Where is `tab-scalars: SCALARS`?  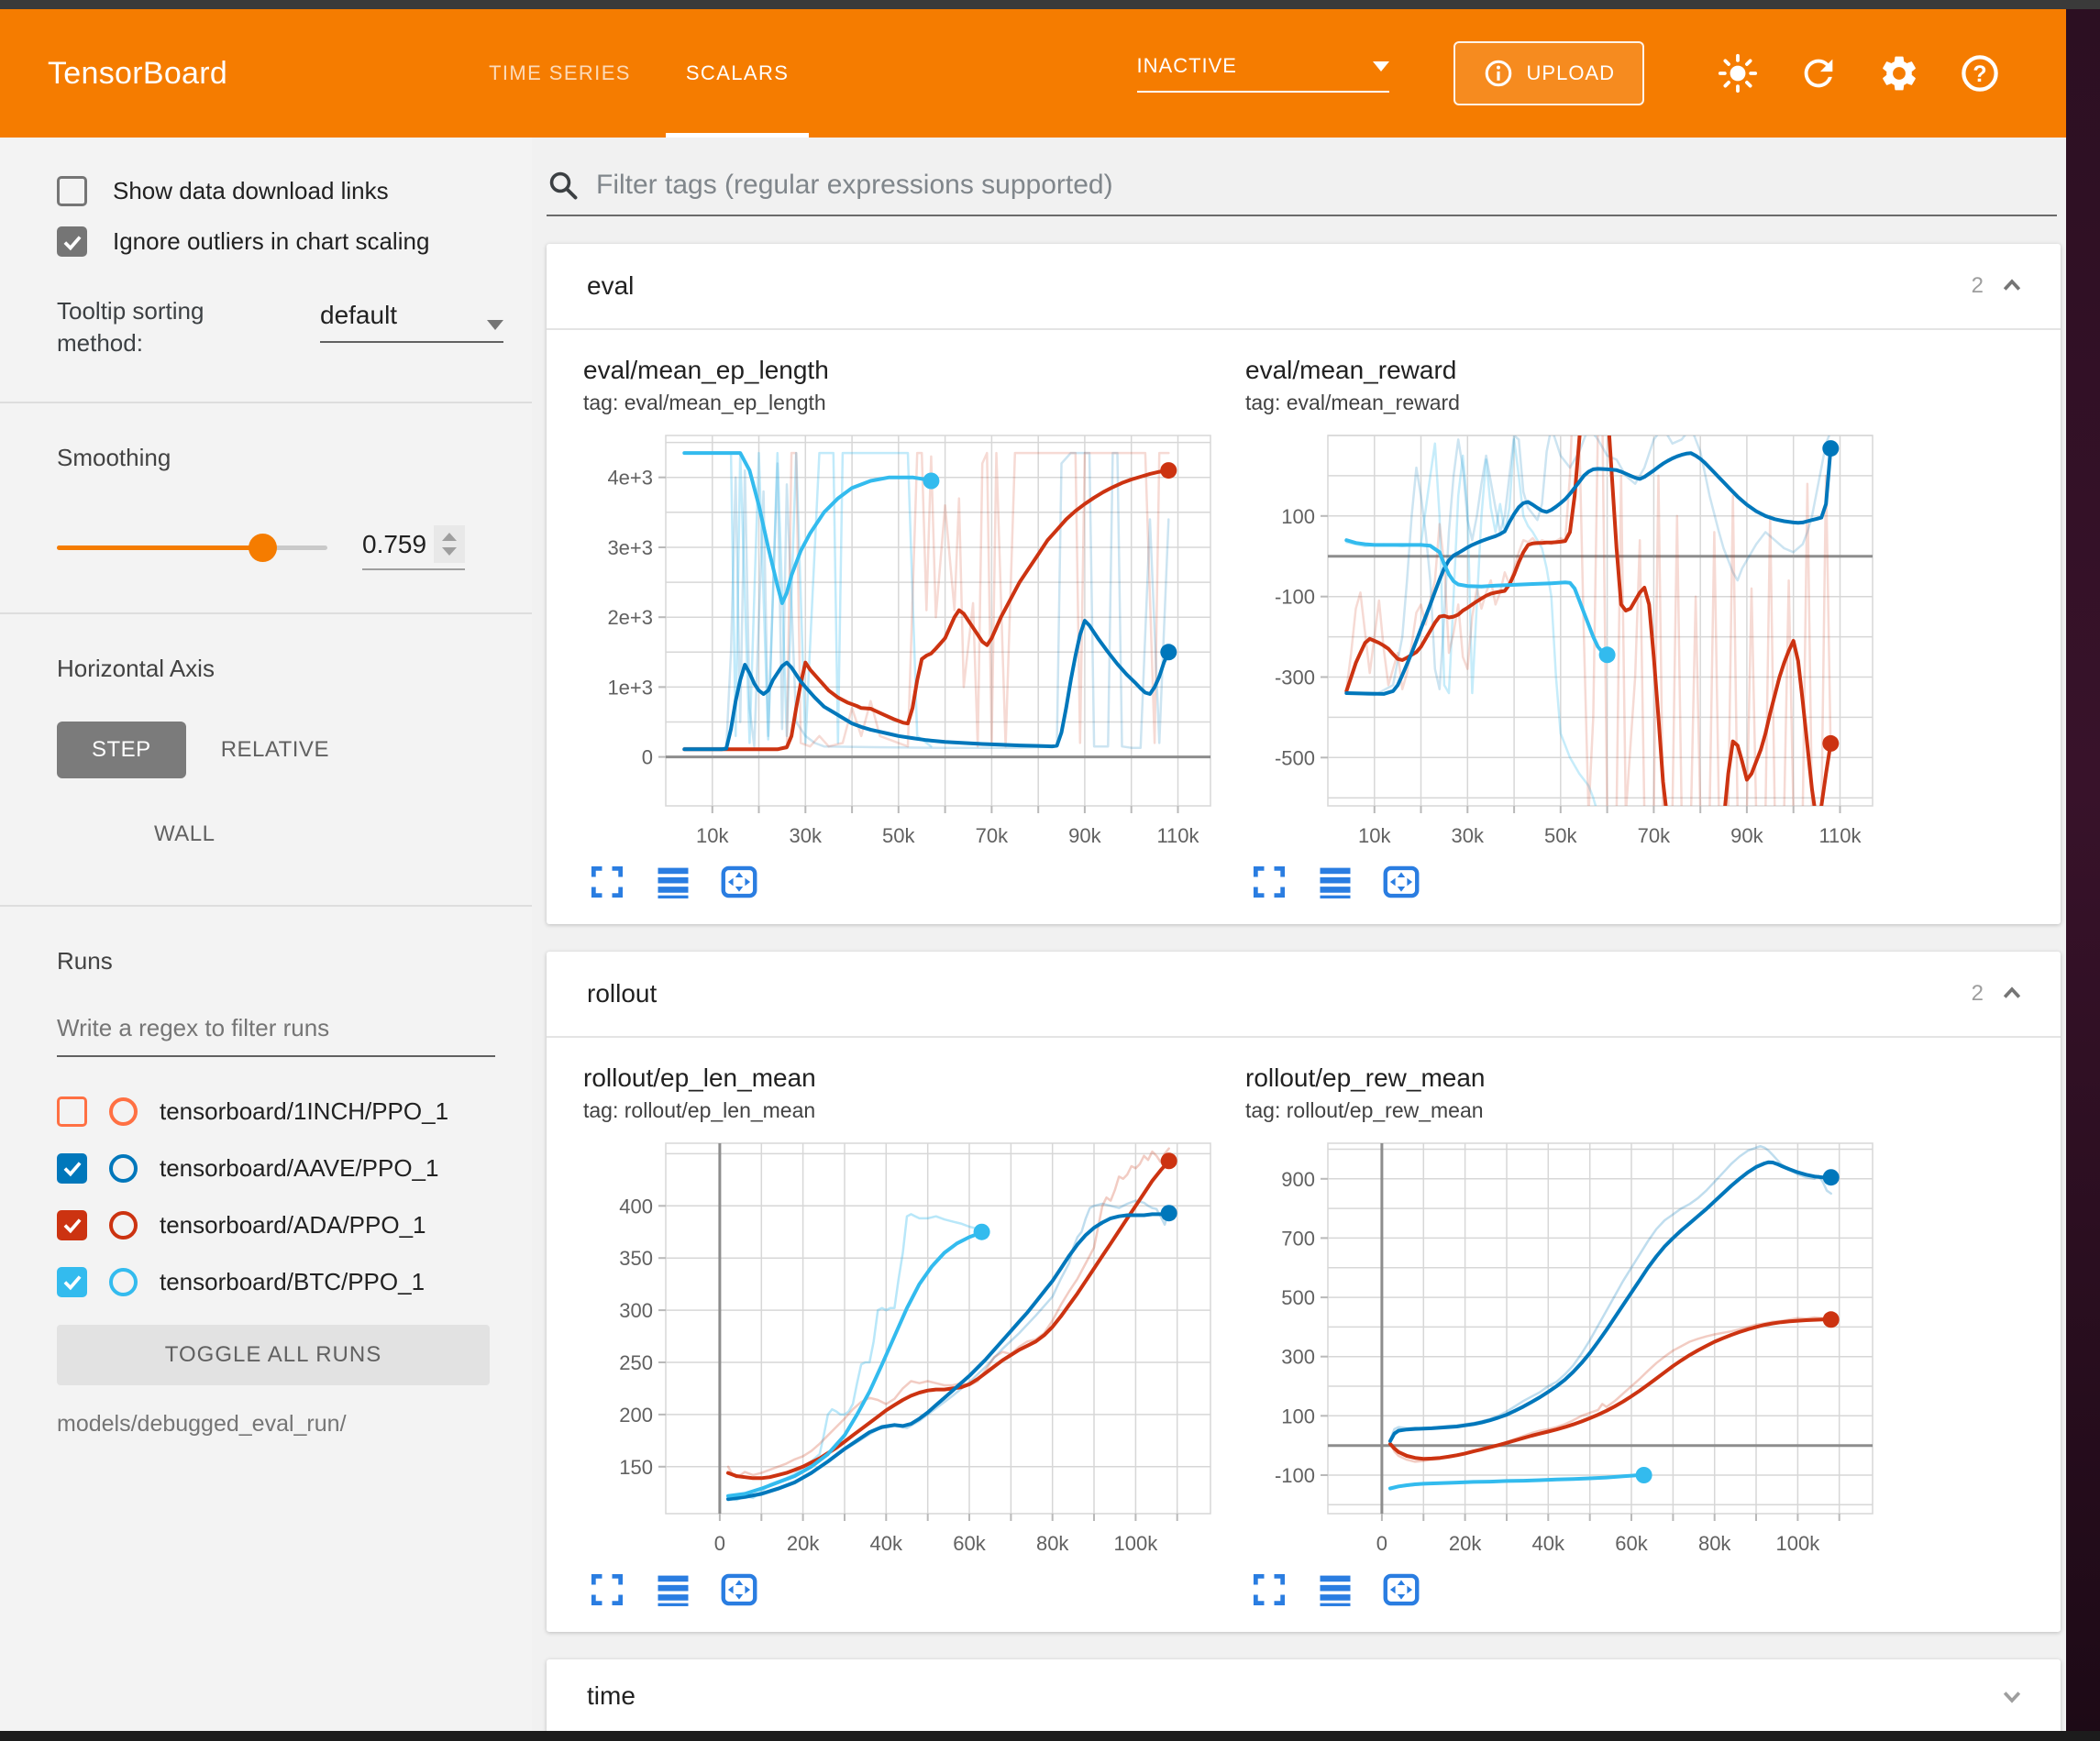
tab-scalars: SCALARS is located at coordinates (737, 74).